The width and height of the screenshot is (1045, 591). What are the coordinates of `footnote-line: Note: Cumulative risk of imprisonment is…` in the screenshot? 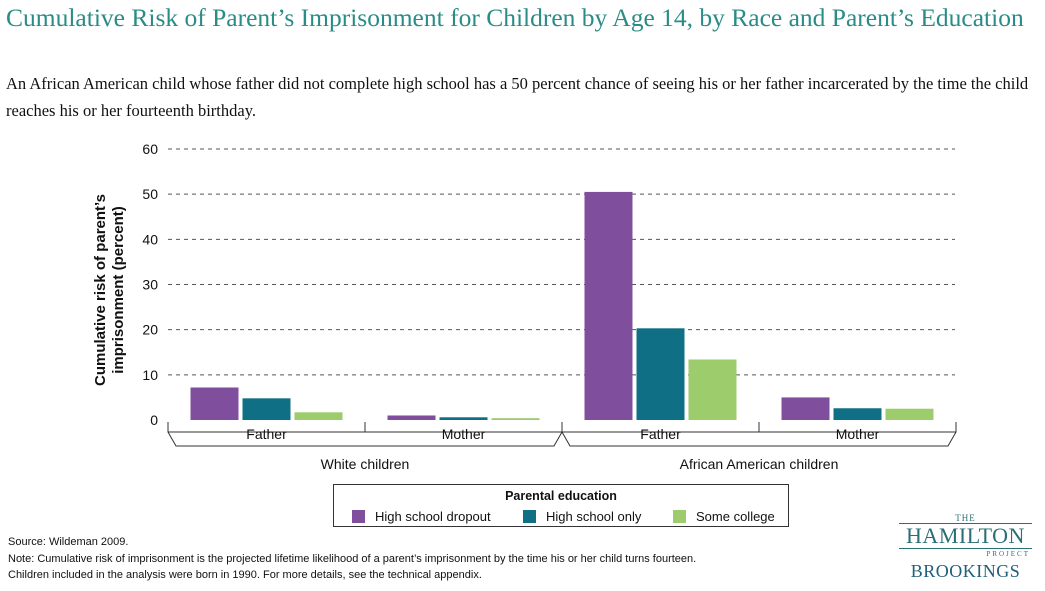 It's located at (352, 559).